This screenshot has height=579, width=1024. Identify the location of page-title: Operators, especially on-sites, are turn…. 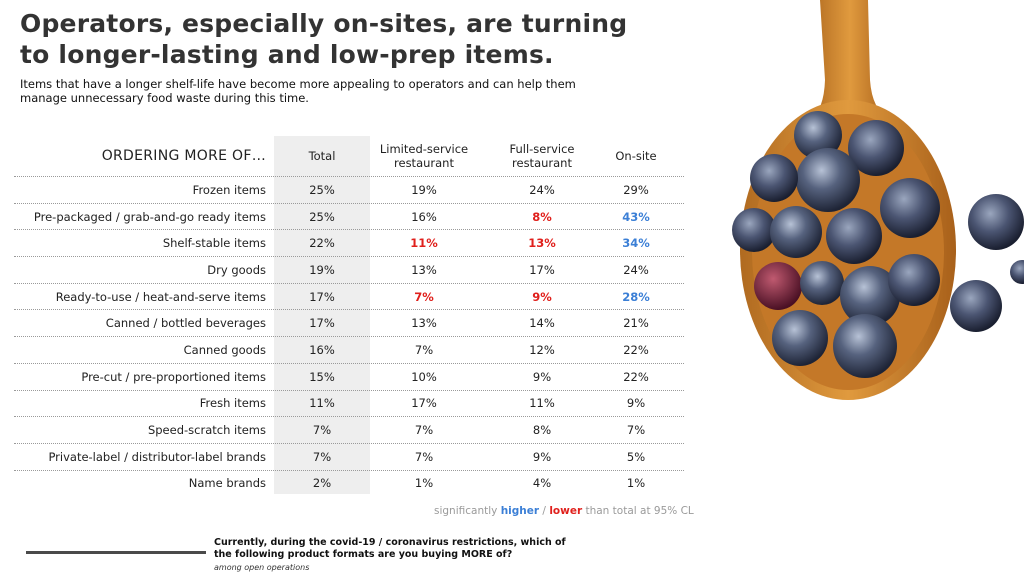
(324, 39).